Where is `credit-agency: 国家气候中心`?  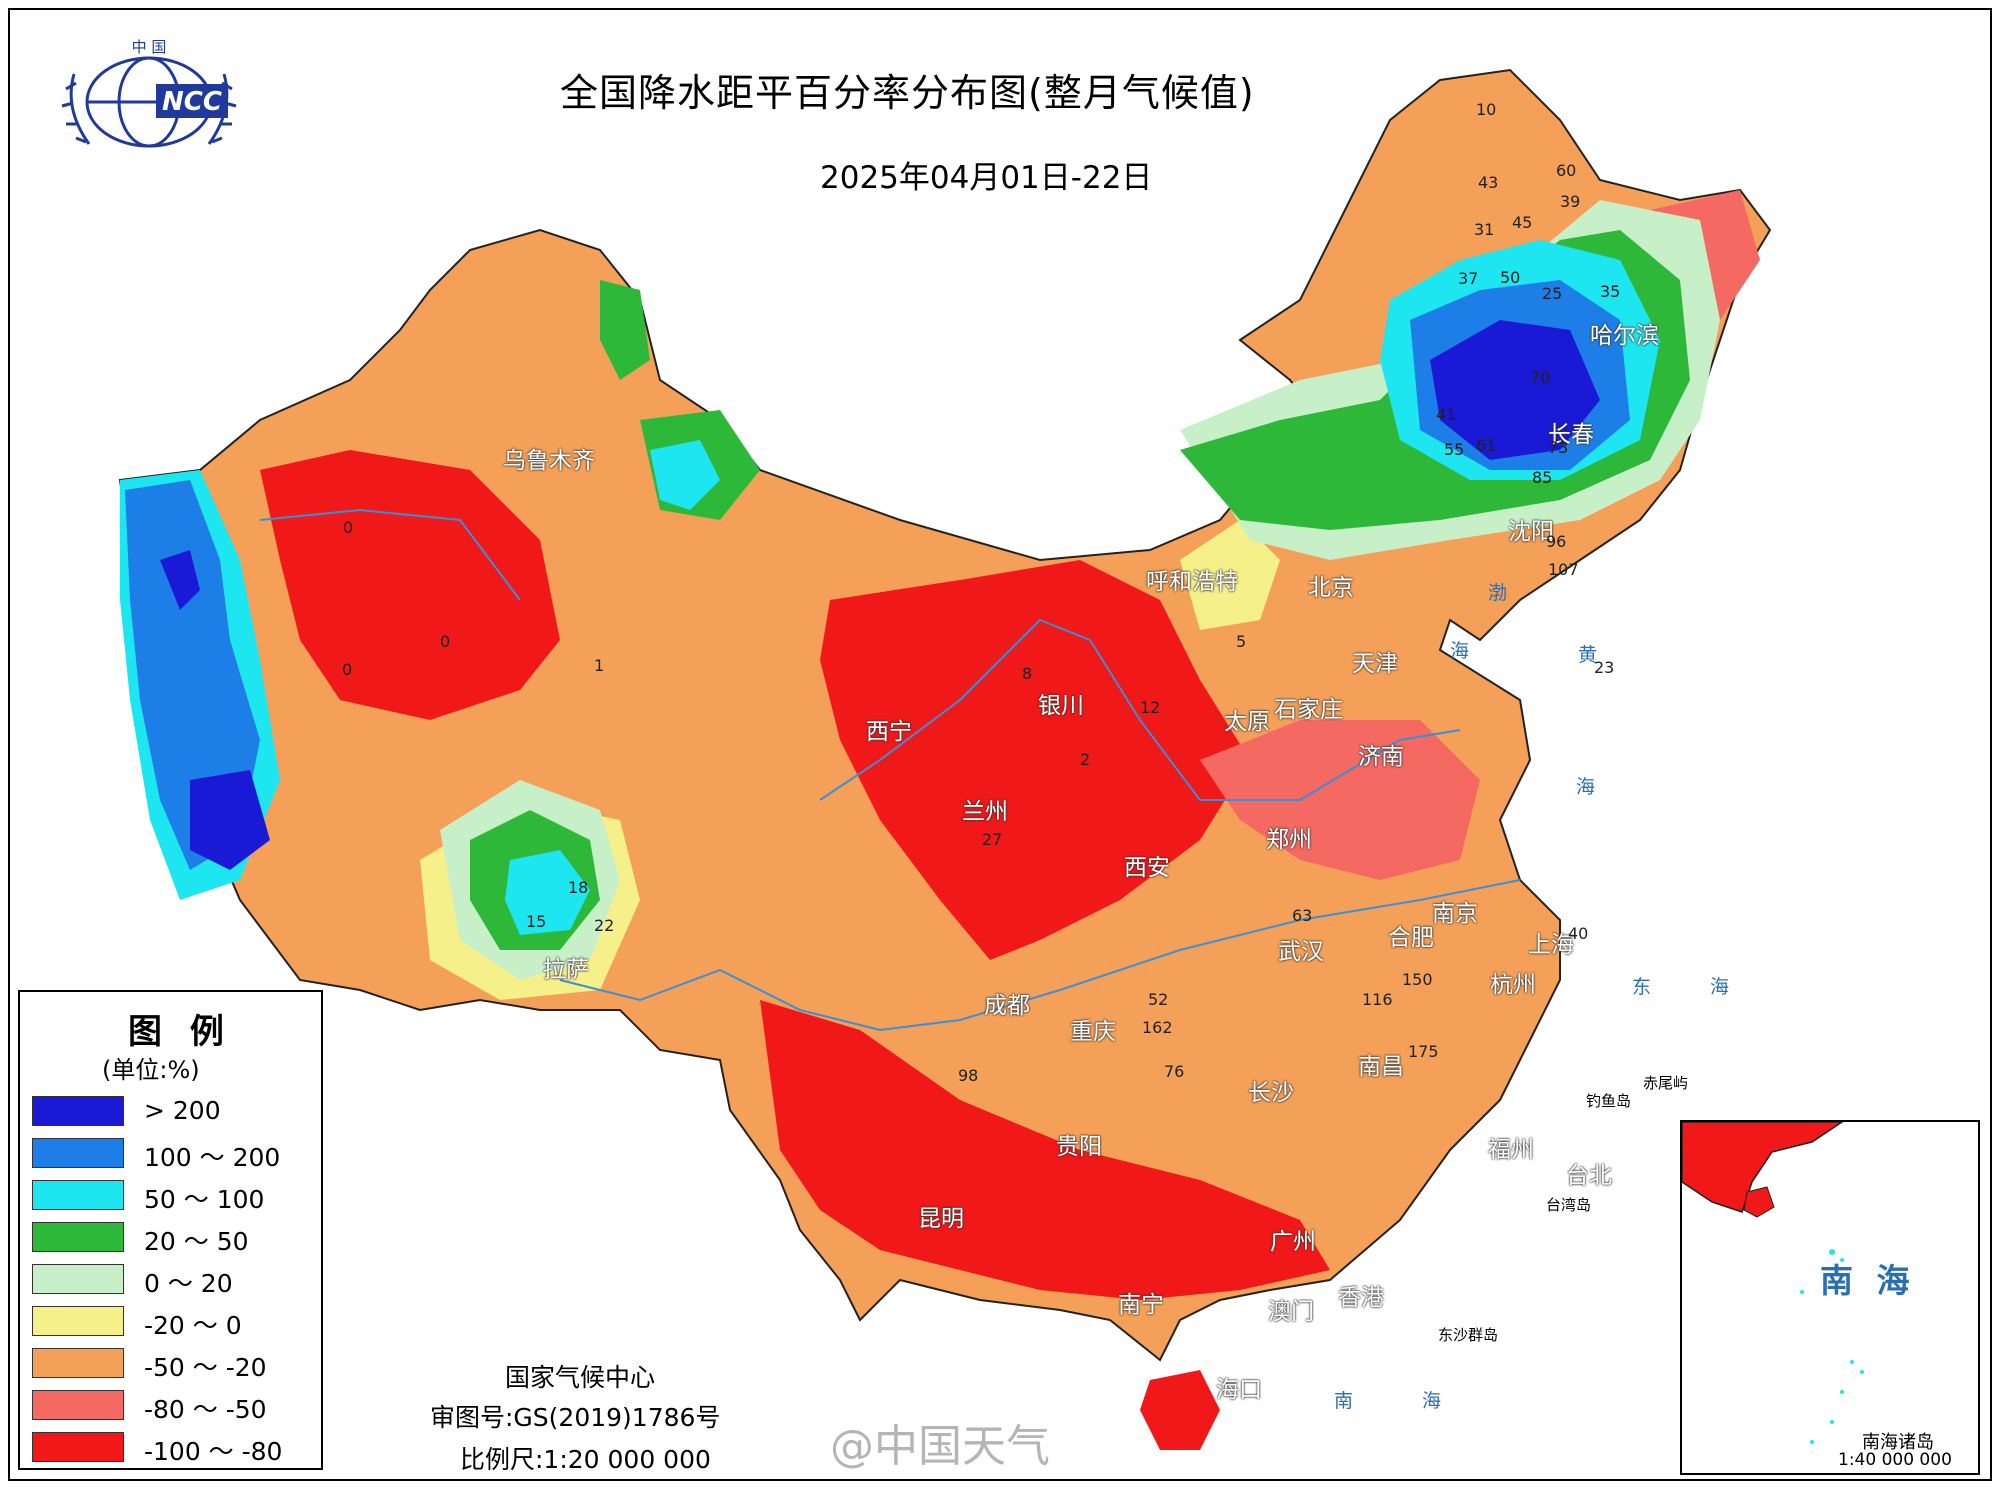
credit-agency: 国家气候中心 is located at coordinates (580, 1377).